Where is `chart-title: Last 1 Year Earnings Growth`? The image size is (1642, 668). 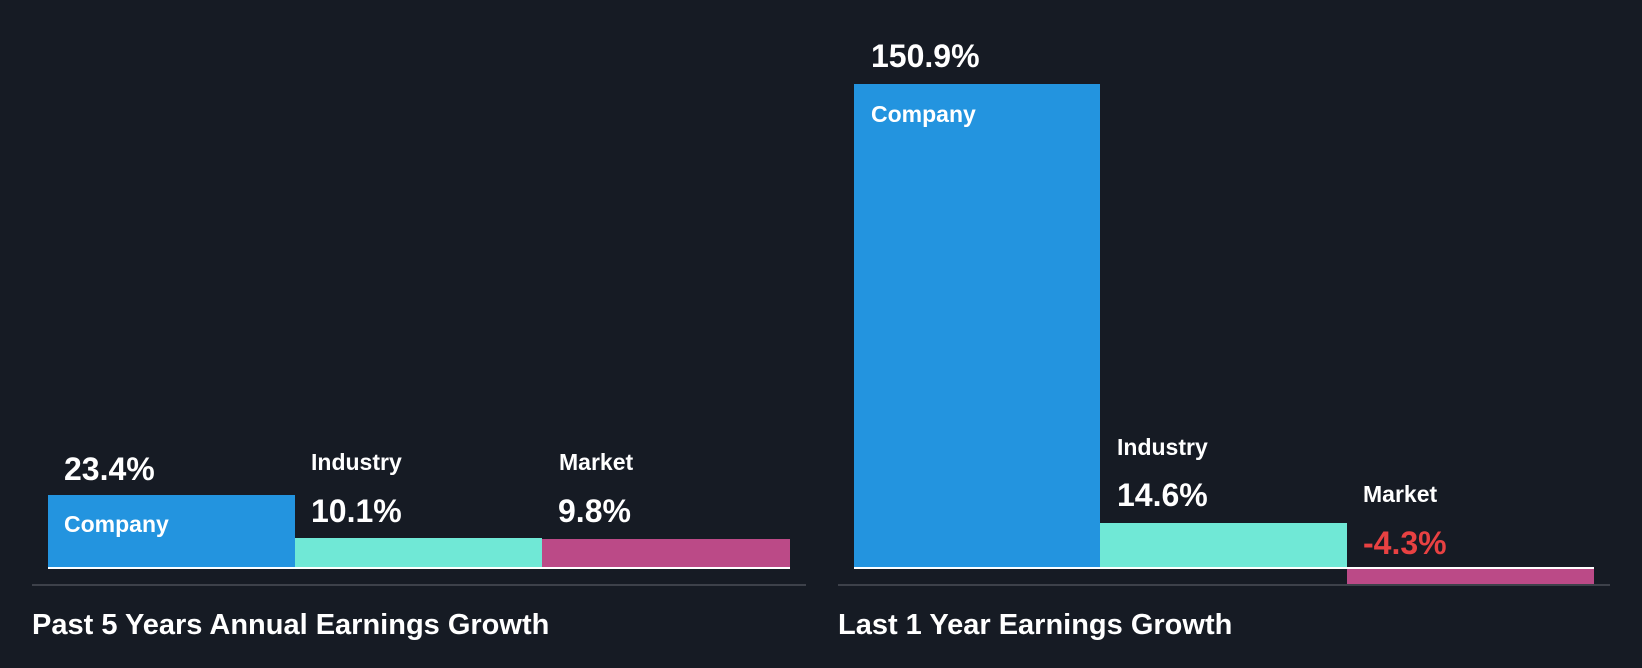
chart-title: Last 1 Year Earnings Growth is located at coordinates (1035, 625).